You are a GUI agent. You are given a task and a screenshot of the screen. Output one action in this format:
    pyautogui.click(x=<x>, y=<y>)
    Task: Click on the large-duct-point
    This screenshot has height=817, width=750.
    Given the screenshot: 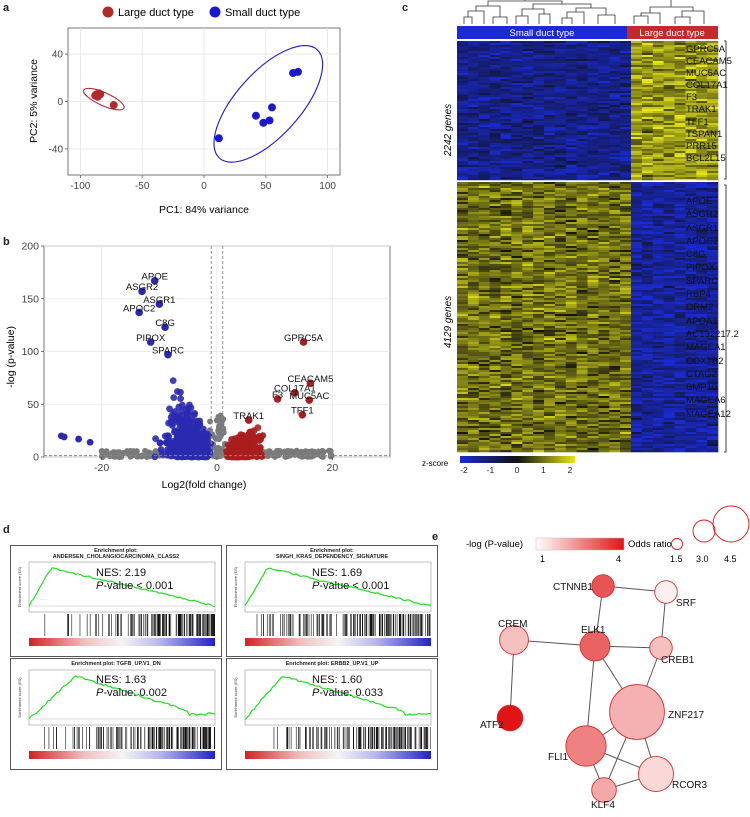 What is the action you would take?
    pyautogui.click(x=113, y=105)
    